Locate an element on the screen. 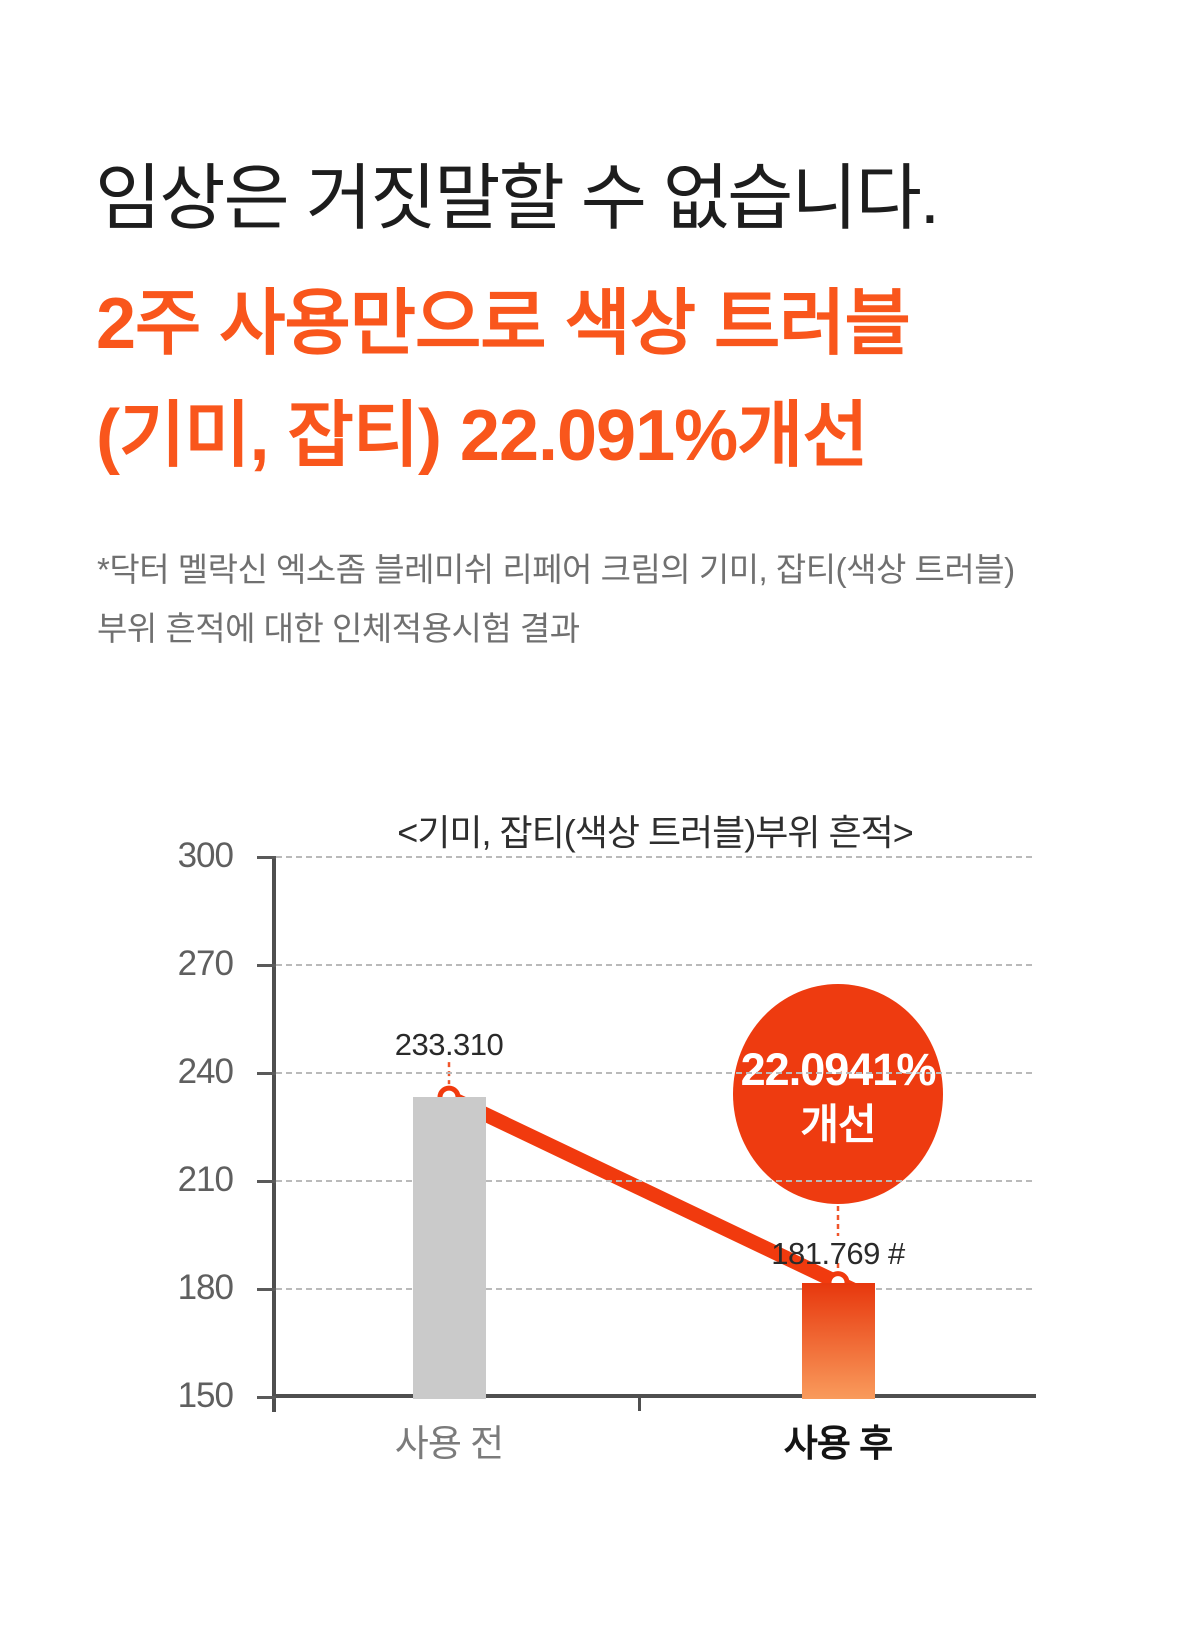 This screenshot has width=1200, height=1643. y-tick-label: 210 is located at coordinates (205, 1179).